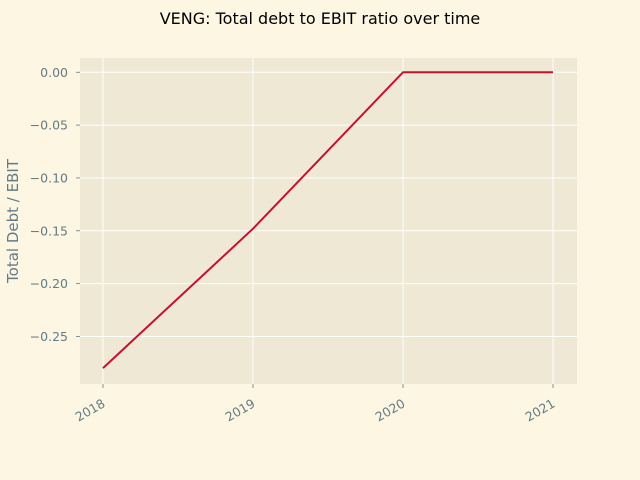 The image size is (640, 480). I want to click on y-tick-label: −0.25, so click(49, 336).